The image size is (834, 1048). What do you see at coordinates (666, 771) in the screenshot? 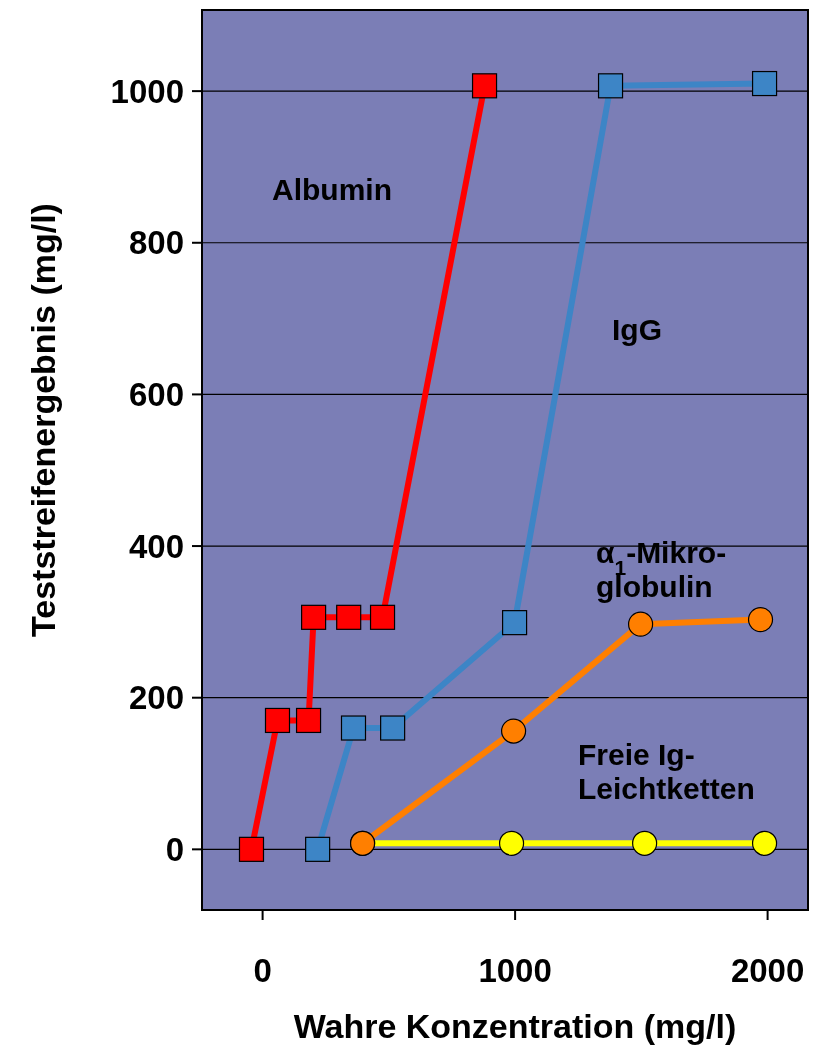
I see `series-label: Freie Ig-Leichtketten` at bounding box center [666, 771].